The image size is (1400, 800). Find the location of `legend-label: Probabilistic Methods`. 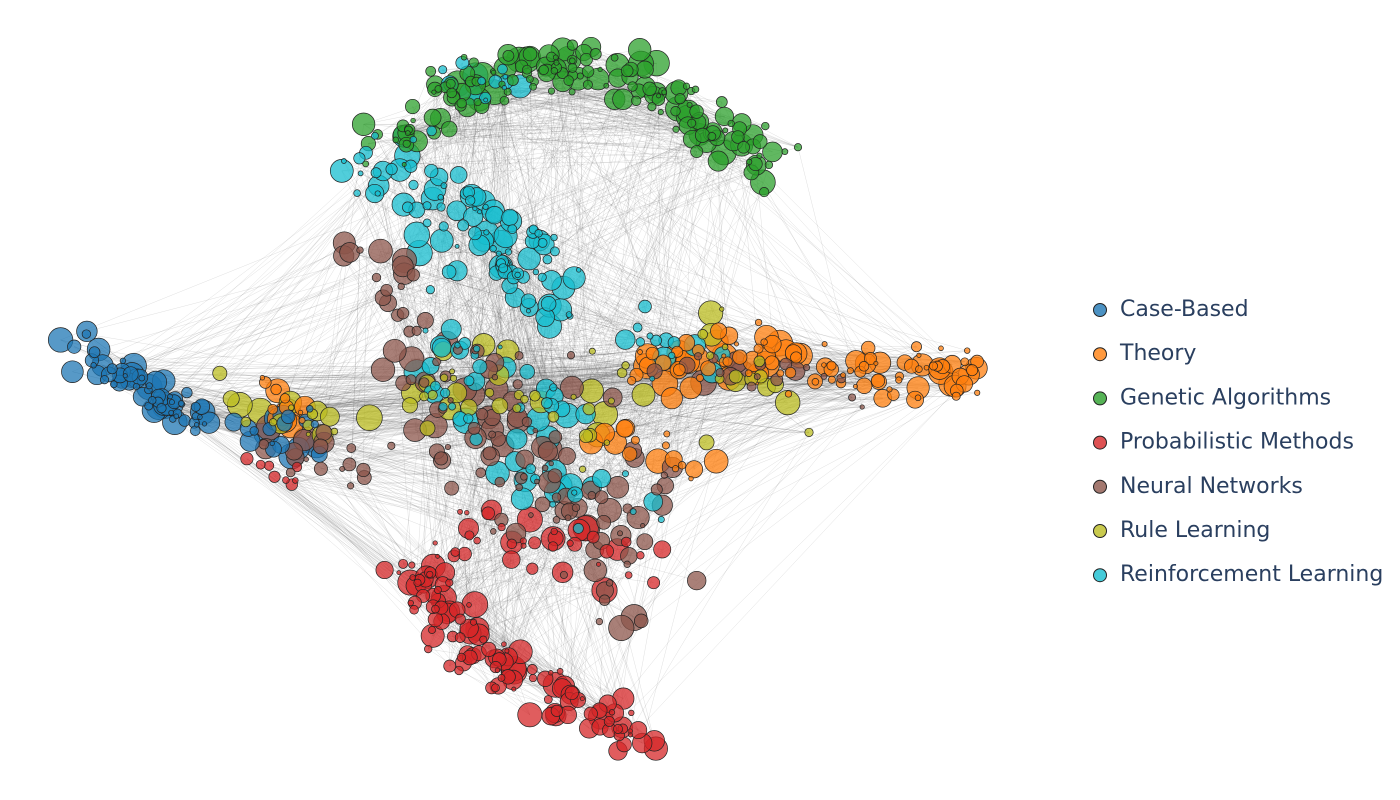

legend-label: Probabilistic Methods is located at coordinates (1237, 442).